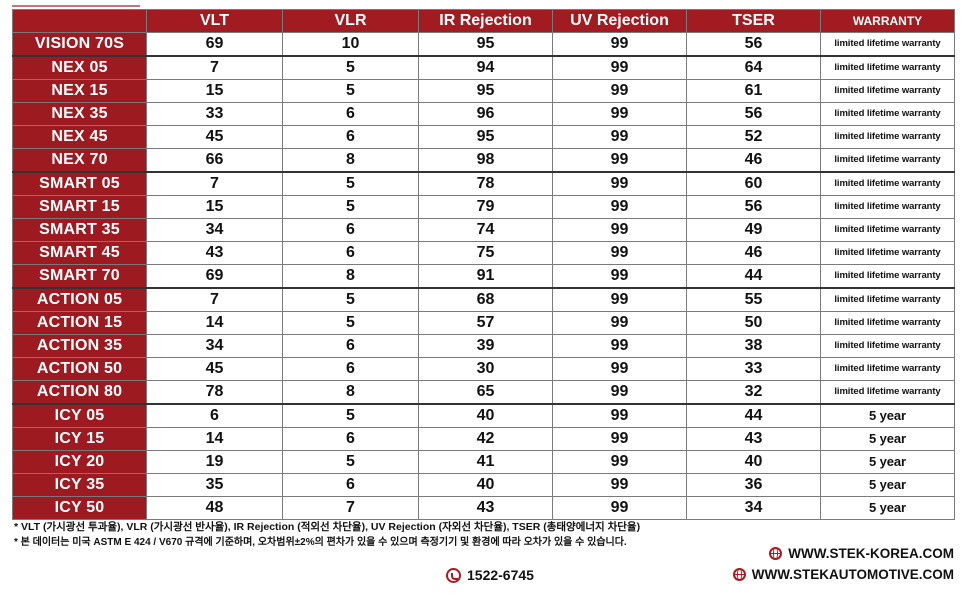 The image size is (966, 609). What do you see at coordinates (79, 230) in the screenshot?
I see `model-name-cell: SMART 35` at bounding box center [79, 230].